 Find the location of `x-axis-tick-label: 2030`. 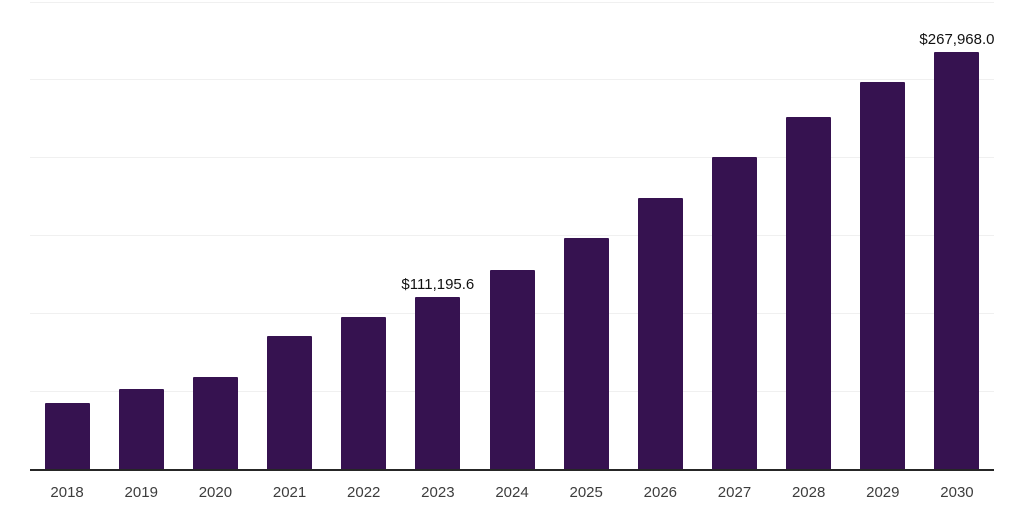

x-axis-tick-label: 2030 is located at coordinates (957, 492).